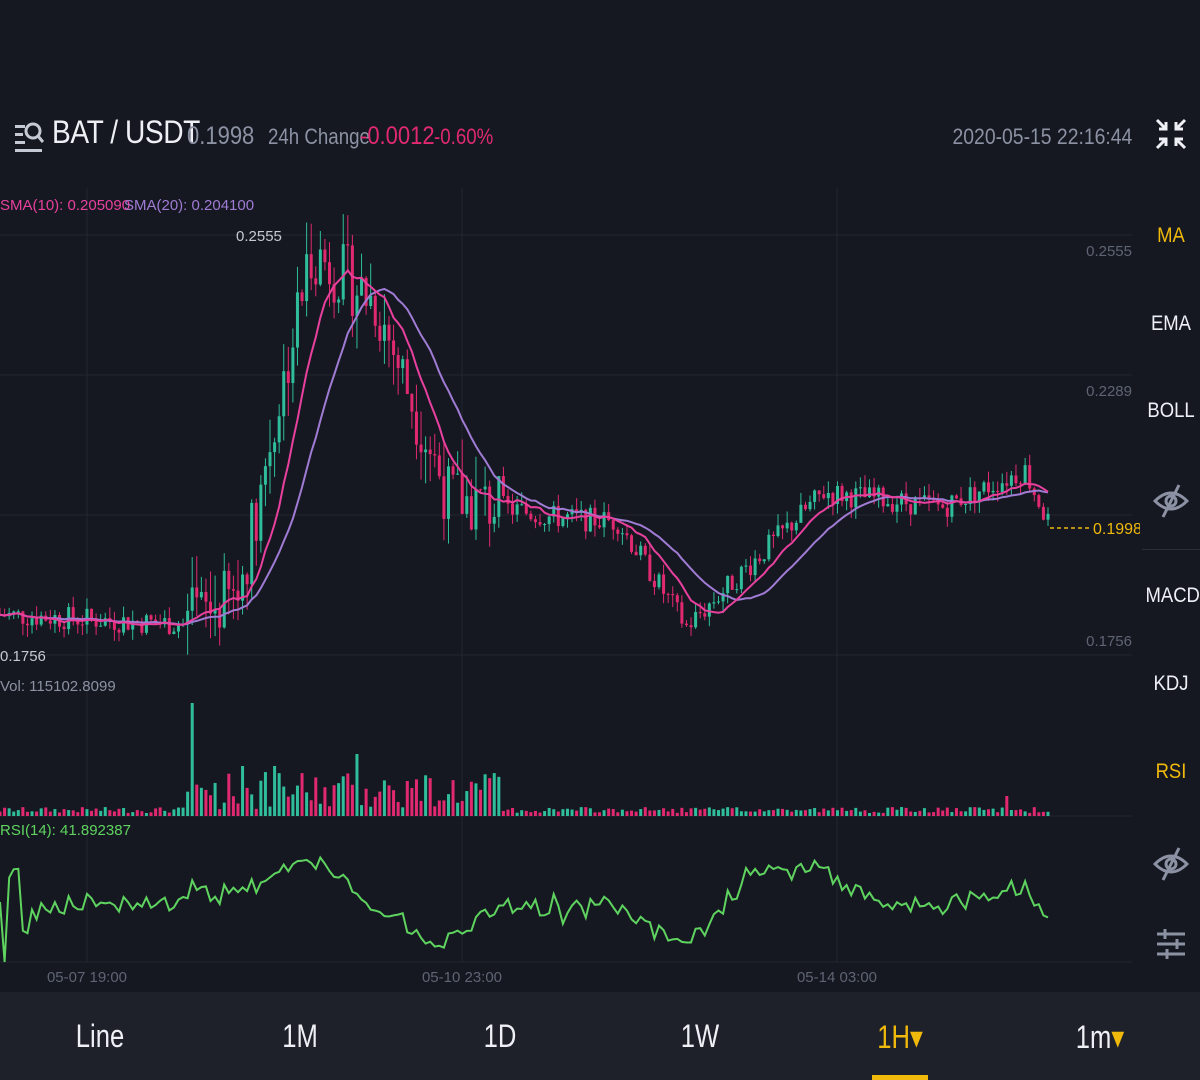  What do you see at coordinates (1171, 944) in the screenshot?
I see `settings-sliders-icon` at bounding box center [1171, 944].